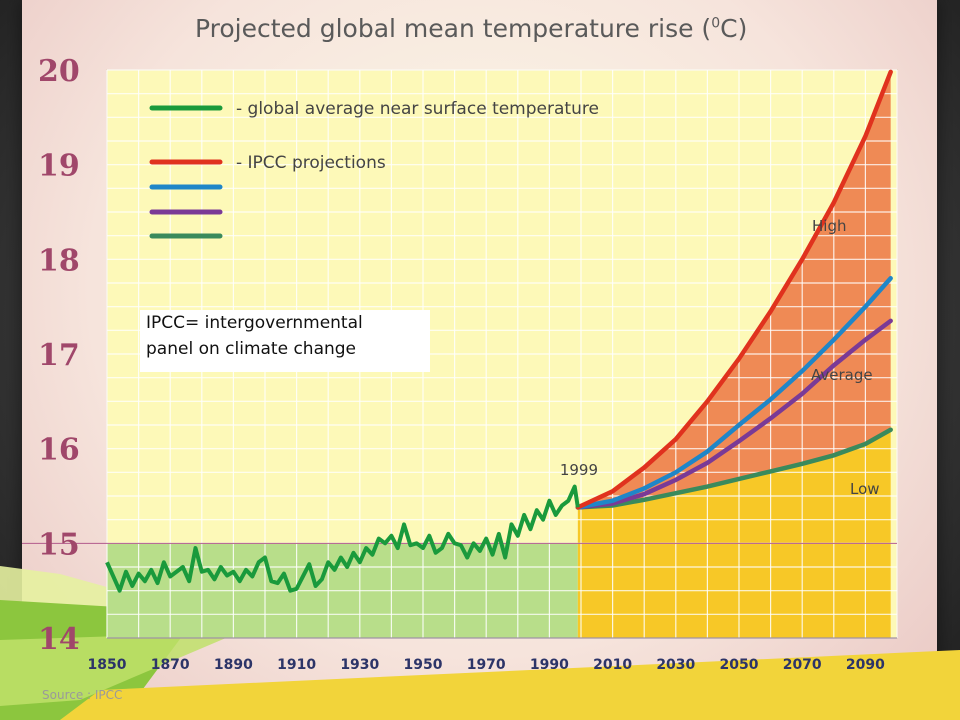 The height and width of the screenshot is (720, 960). Describe the element at coordinates (170, 665) in the screenshot. I see `x-tick-label: 1870` at that location.